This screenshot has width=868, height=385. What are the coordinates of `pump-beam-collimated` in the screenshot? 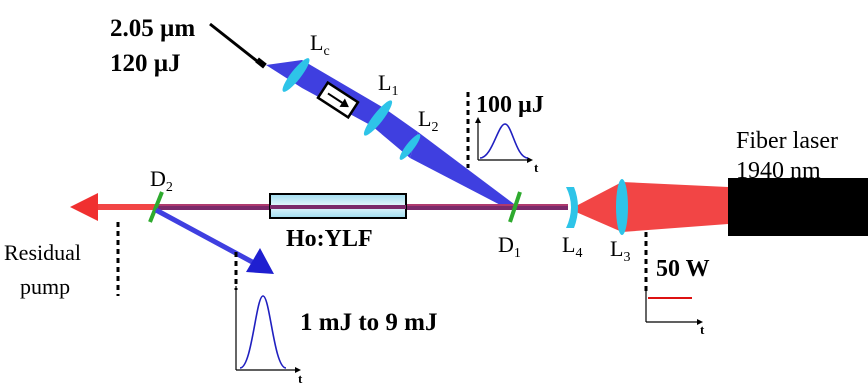 It's located at (675, 207).